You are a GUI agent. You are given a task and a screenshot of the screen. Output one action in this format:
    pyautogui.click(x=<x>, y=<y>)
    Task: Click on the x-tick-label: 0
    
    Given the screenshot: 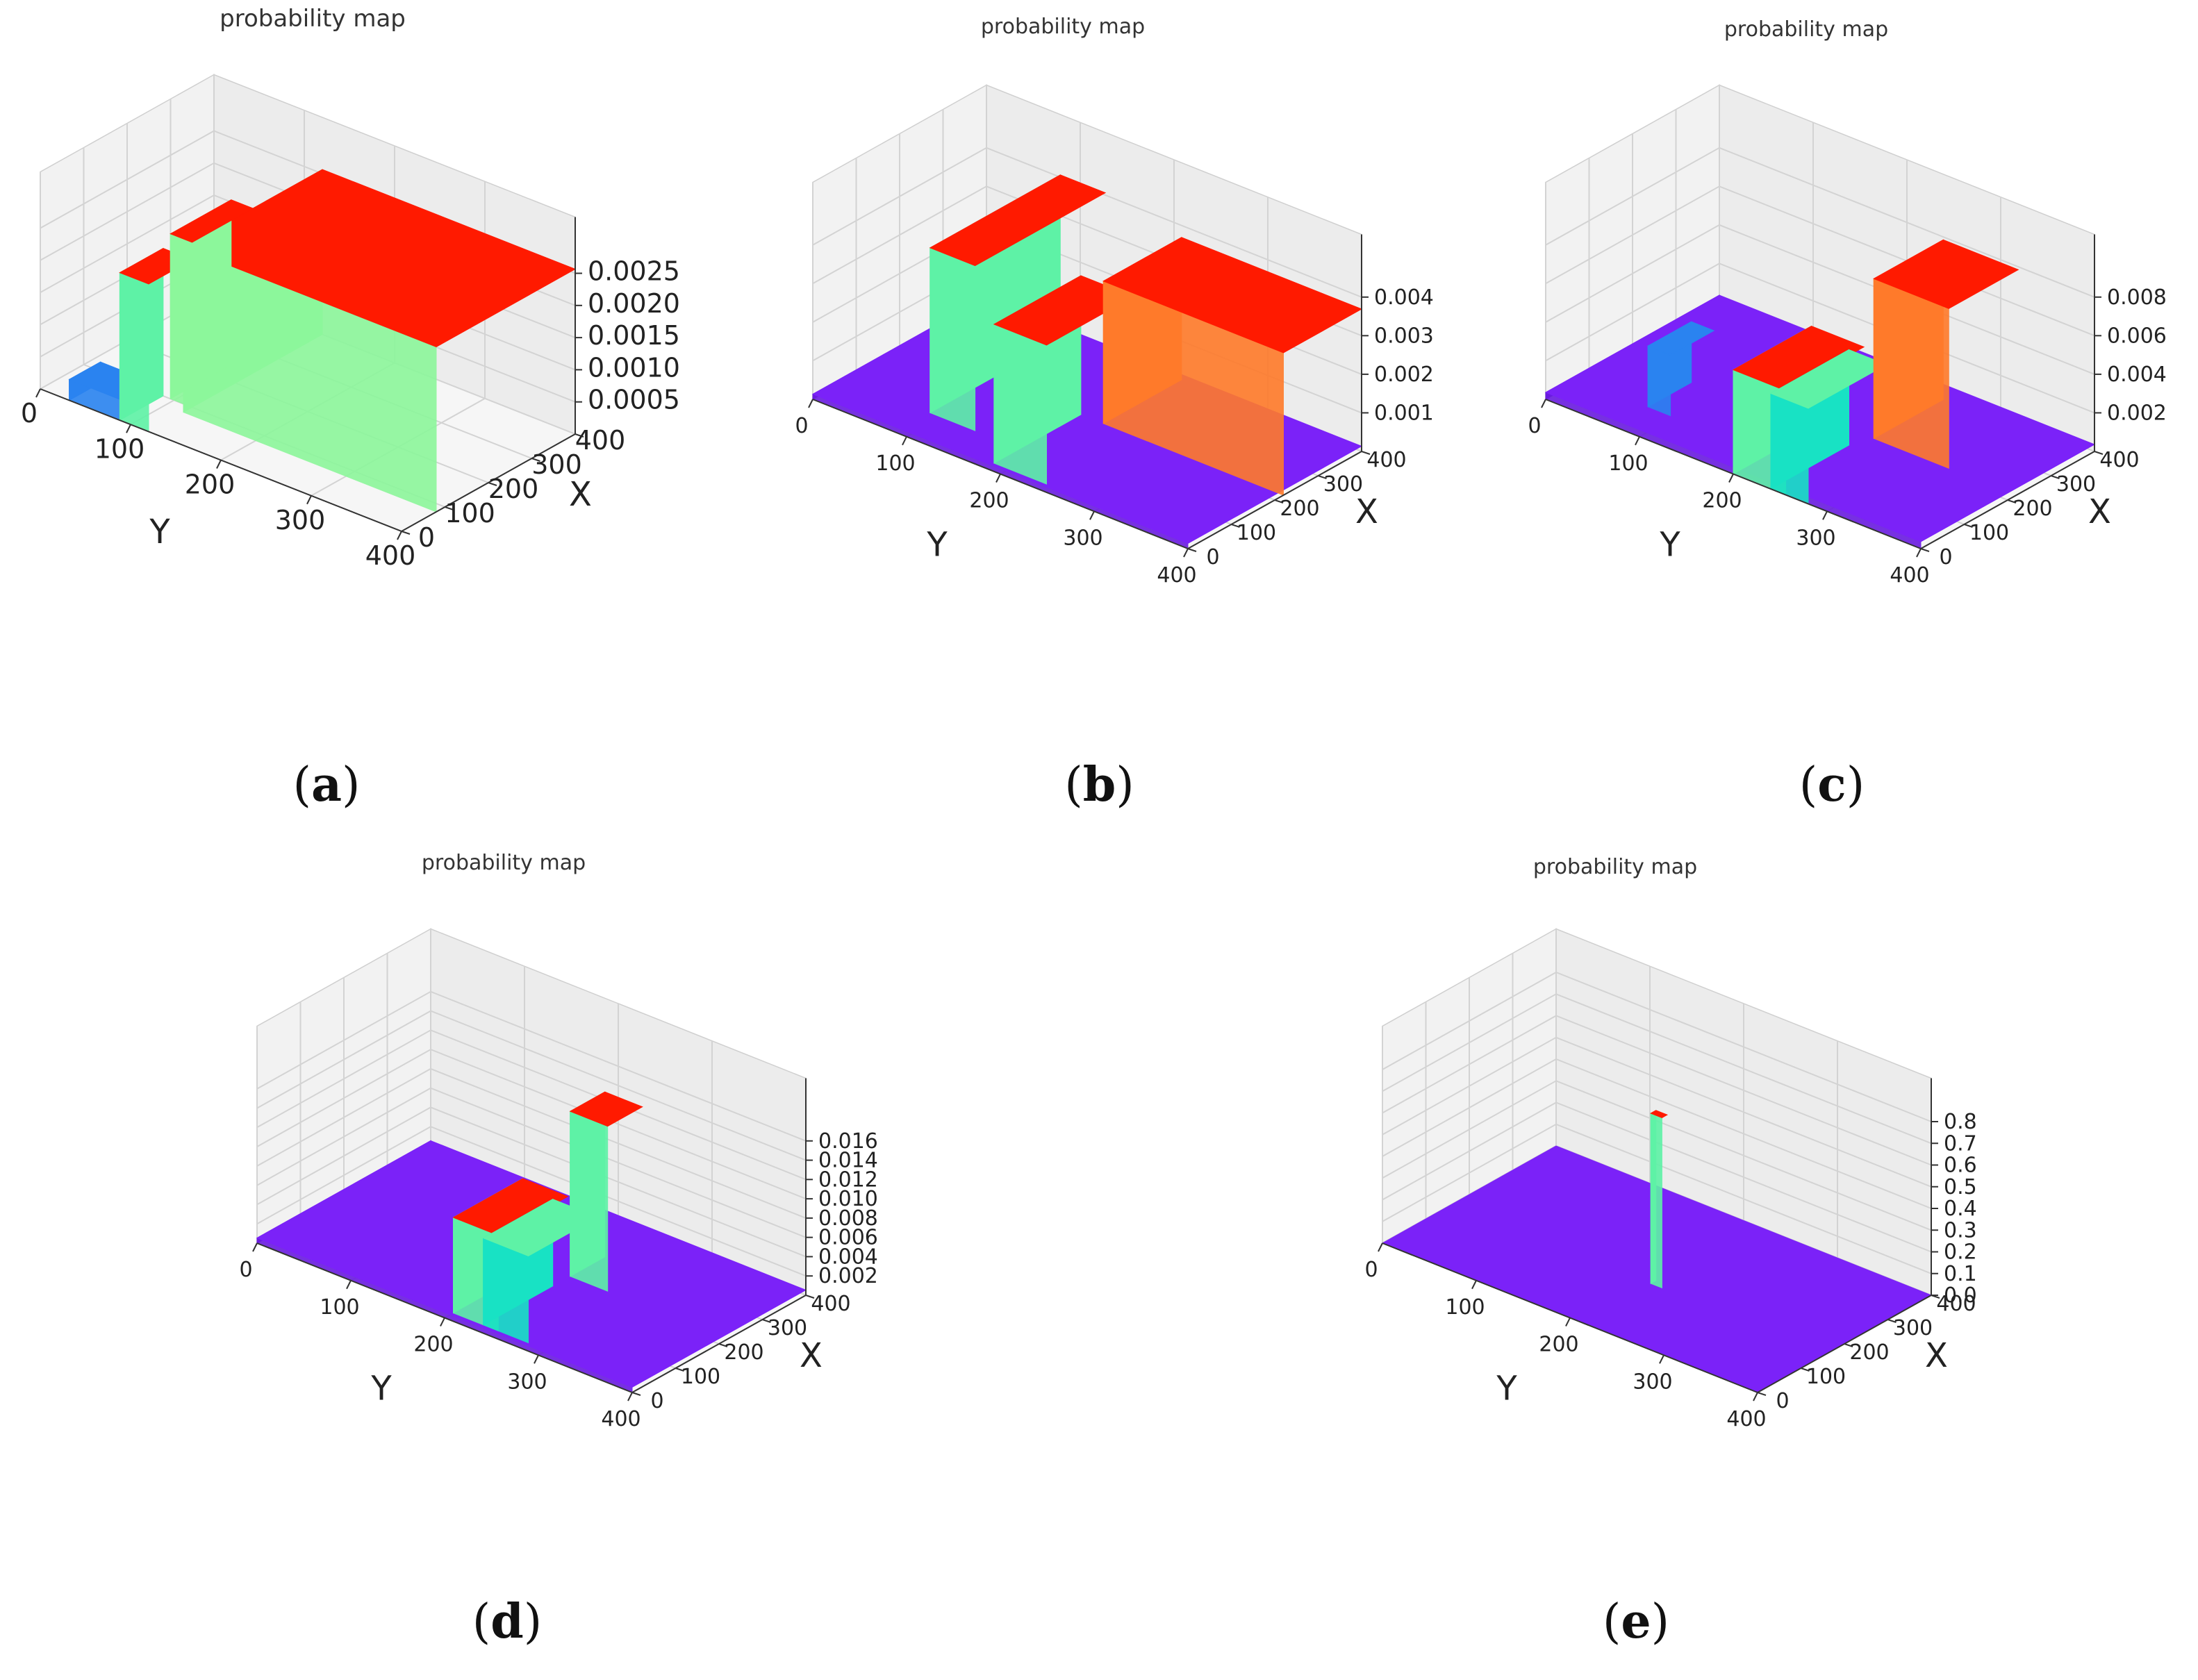 What is the action you would take?
    pyautogui.click(x=1945, y=557)
    